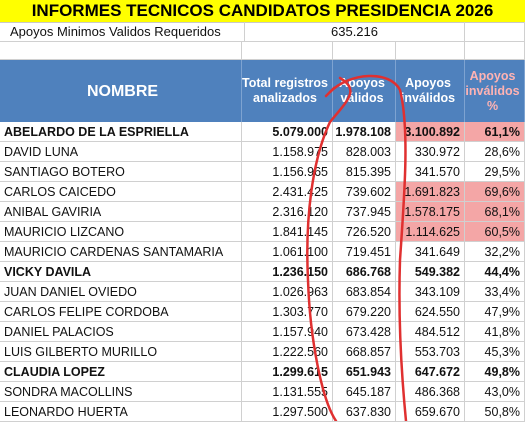 The height and width of the screenshot is (422, 525). Describe the element at coordinates (121, 212) in the screenshot. I see `cell-nombre: ANIBAL GAVIRIA` at that location.